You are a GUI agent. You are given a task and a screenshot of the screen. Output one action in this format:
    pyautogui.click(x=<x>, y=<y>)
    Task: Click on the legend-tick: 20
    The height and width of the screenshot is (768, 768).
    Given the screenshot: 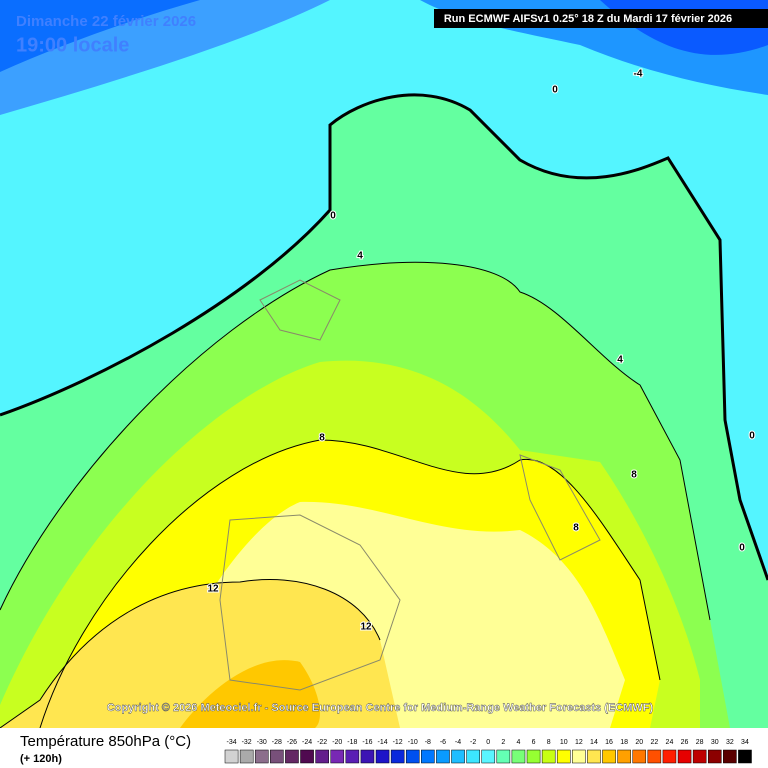 What is the action you would take?
    pyautogui.click(x=639, y=742)
    